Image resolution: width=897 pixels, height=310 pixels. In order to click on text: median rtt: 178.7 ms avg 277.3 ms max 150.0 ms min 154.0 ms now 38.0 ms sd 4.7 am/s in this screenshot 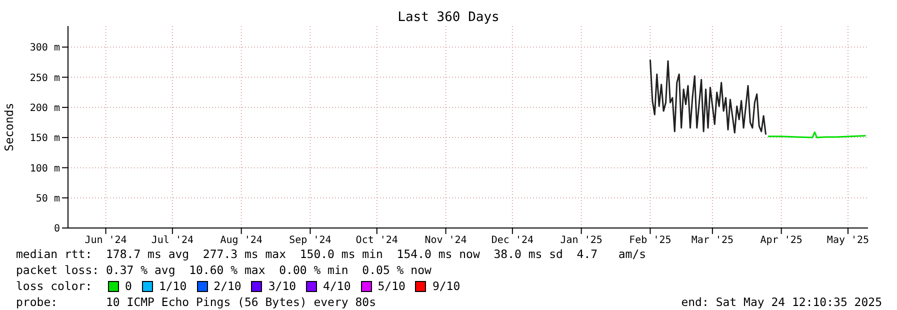, I will do `click(332, 254)`.